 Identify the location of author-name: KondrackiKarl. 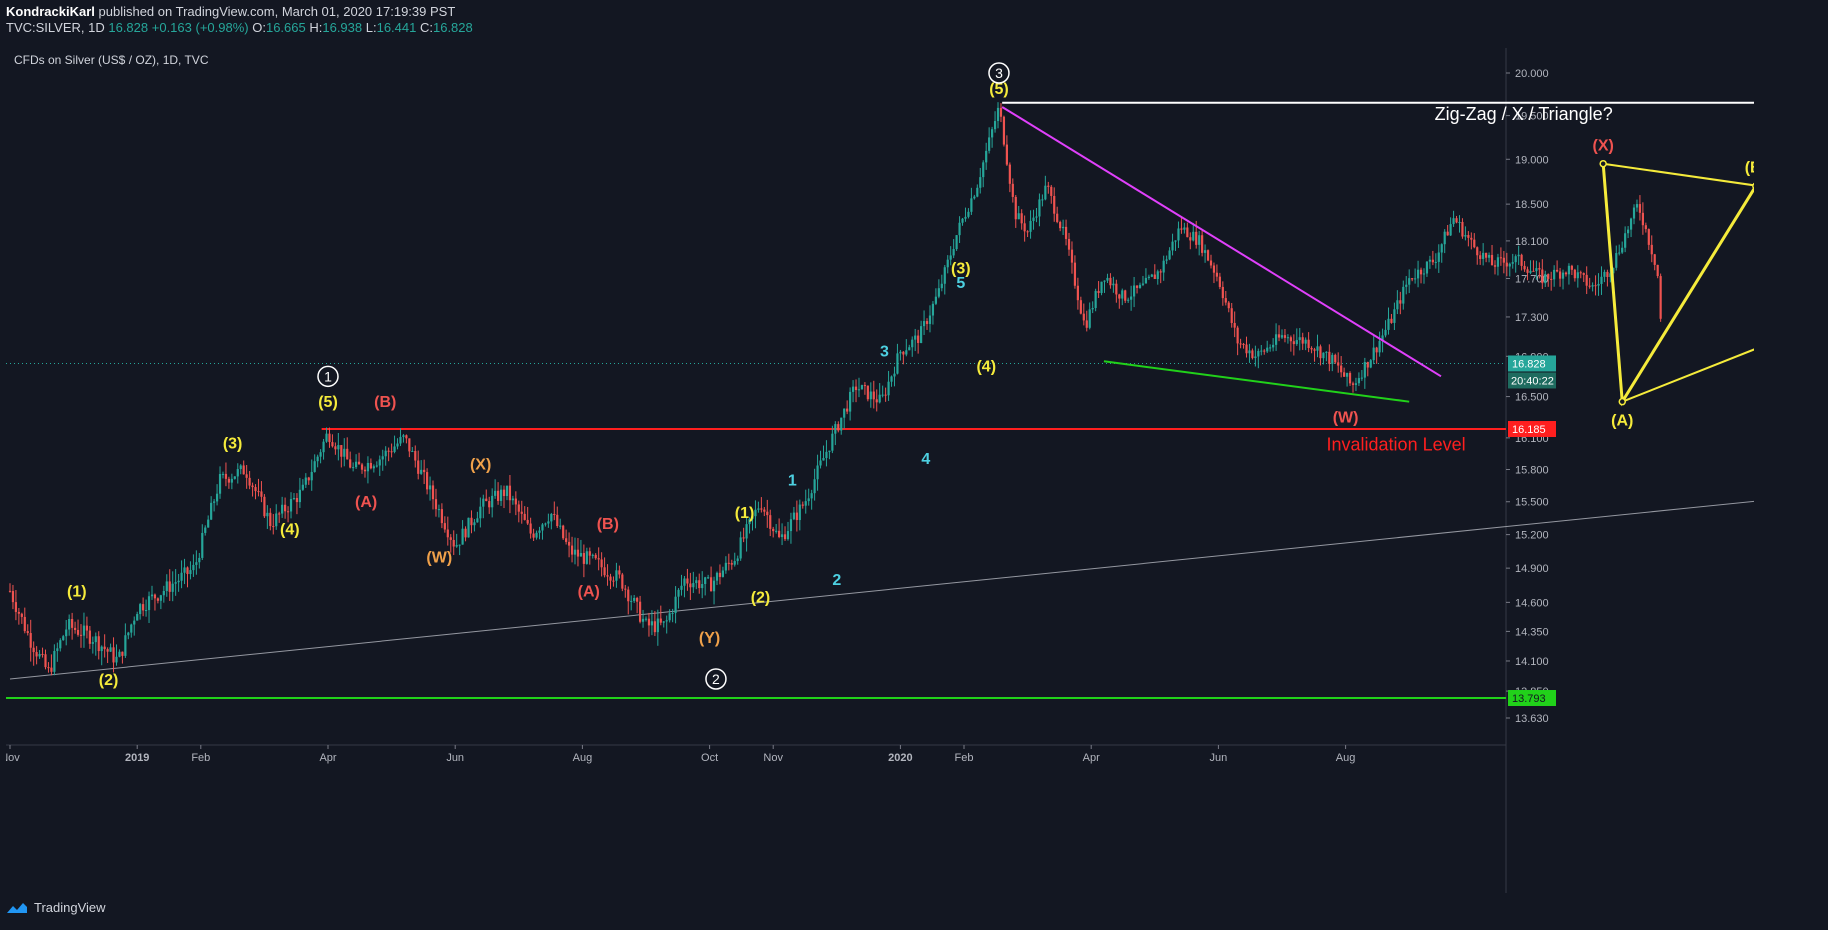
(50, 11).